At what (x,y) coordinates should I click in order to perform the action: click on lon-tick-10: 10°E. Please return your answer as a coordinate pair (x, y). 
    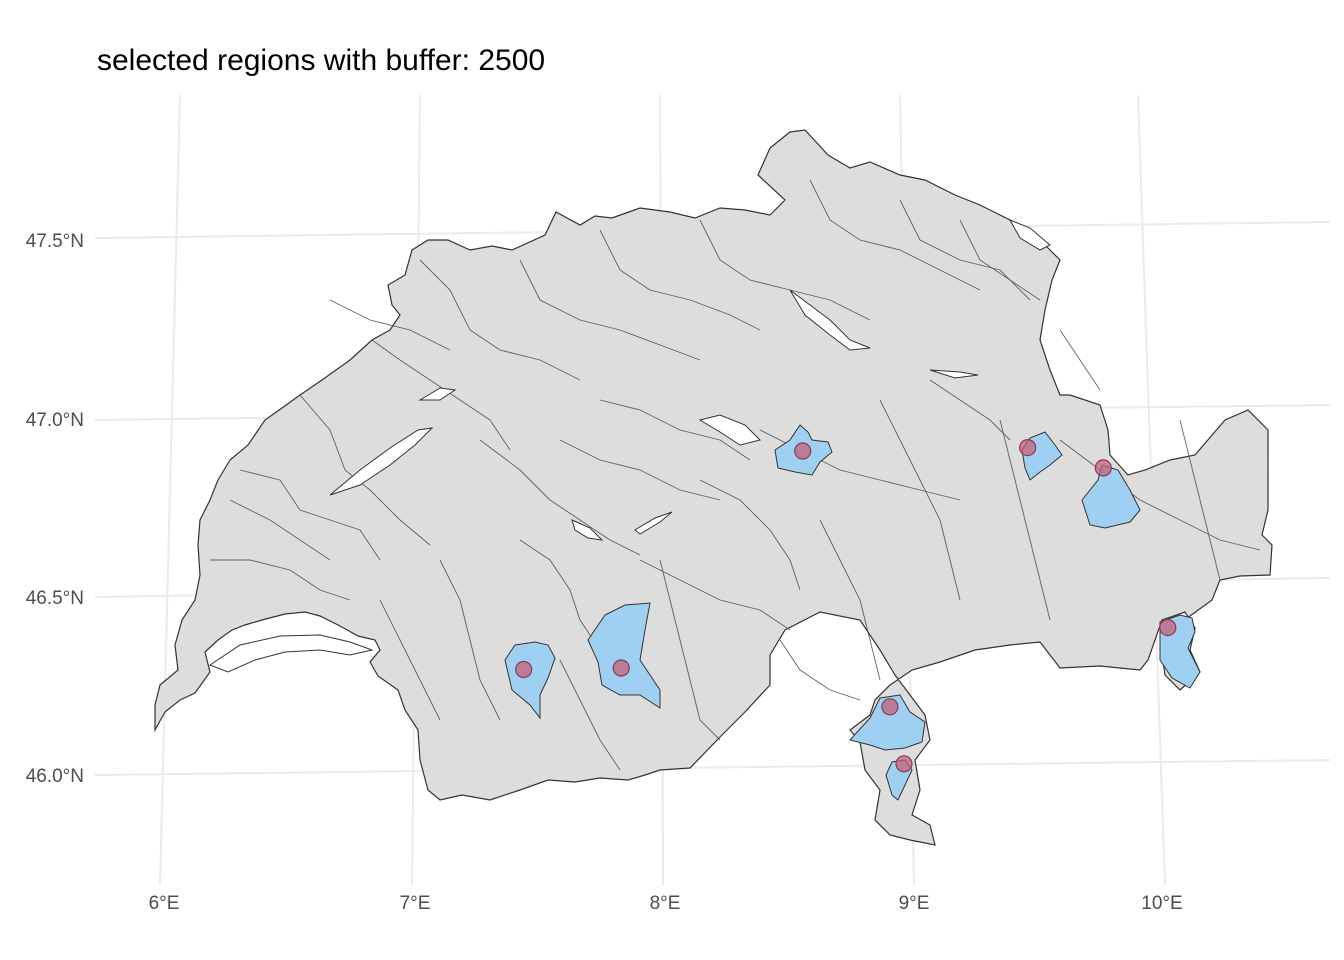
    Looking at the image, I should click on (1161, 903).